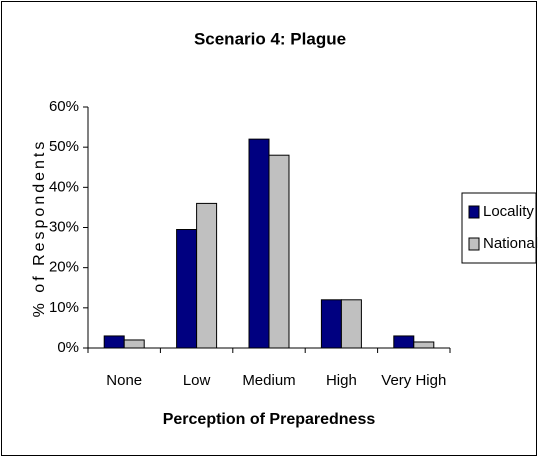 The image size is (538, 458). Describe the element at coordinates (269, 419) in the screenshot. I see `x-axis-title: Perception of Preparedness` at that location.